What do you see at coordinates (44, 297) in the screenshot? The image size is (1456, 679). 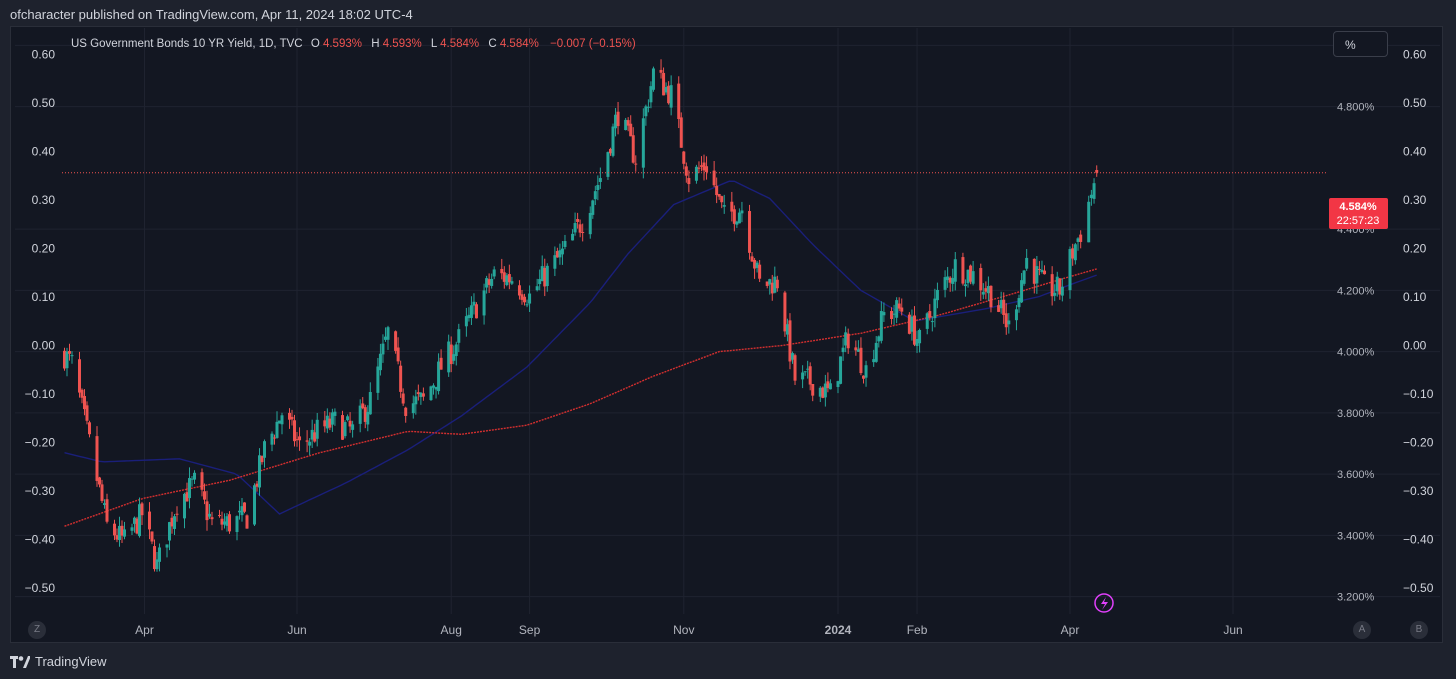 I see `left-axis-label: 0.10` at bounding box center [44, 297].